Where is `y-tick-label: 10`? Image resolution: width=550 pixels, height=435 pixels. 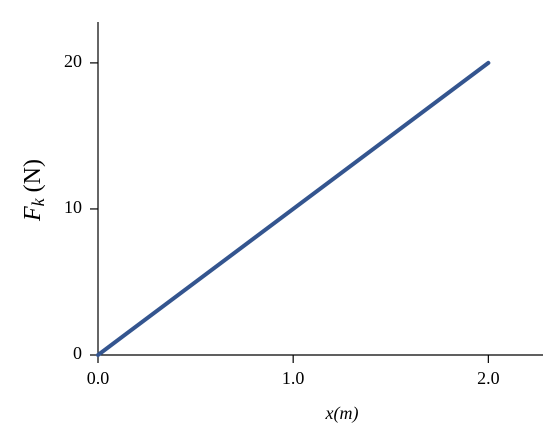
y-tick-label: 10 is located at coordinates (73, 207).